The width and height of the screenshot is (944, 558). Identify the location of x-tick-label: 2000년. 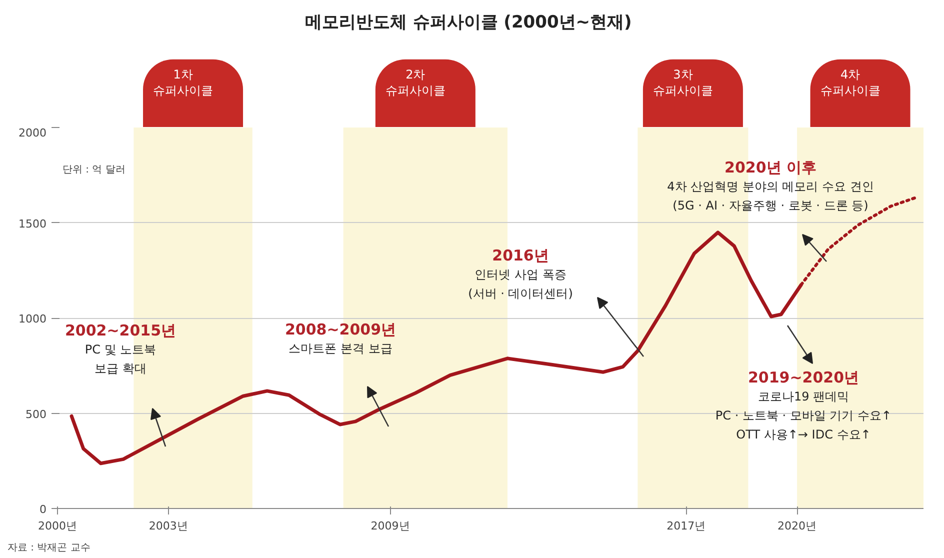
(58, 526).